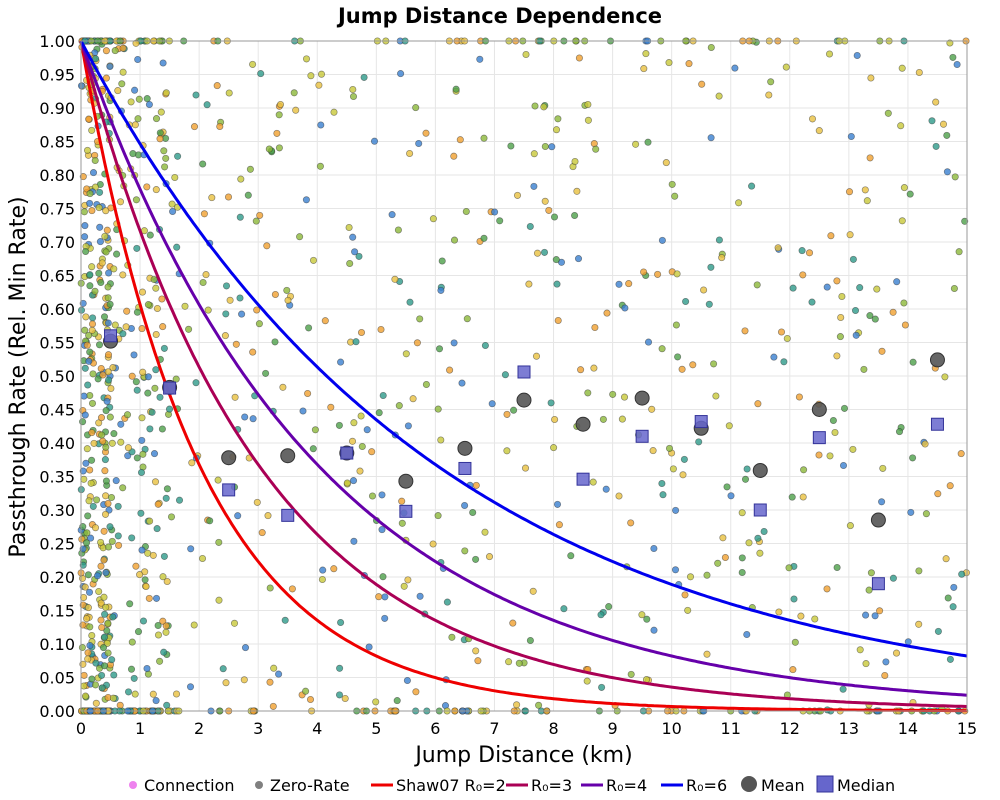 Image resolution: width=1000 pixels, height=800 pixels. Describe the element at coordinates (551, 785) in the screenshot. I see `legend-label: R₀=3` at that location.